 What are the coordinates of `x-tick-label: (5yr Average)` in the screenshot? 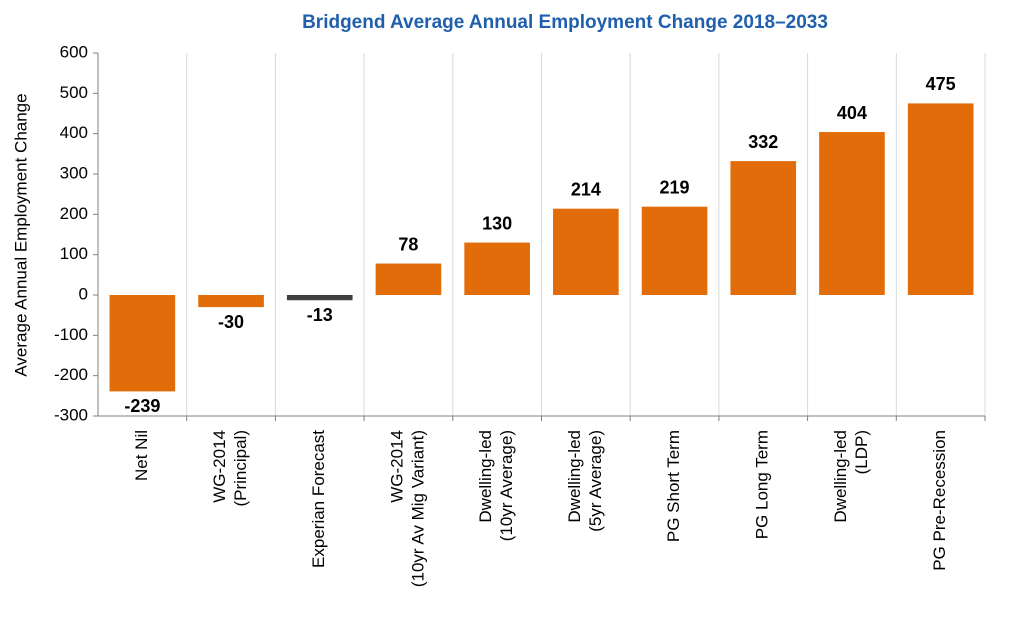 It's located at (595, 481).